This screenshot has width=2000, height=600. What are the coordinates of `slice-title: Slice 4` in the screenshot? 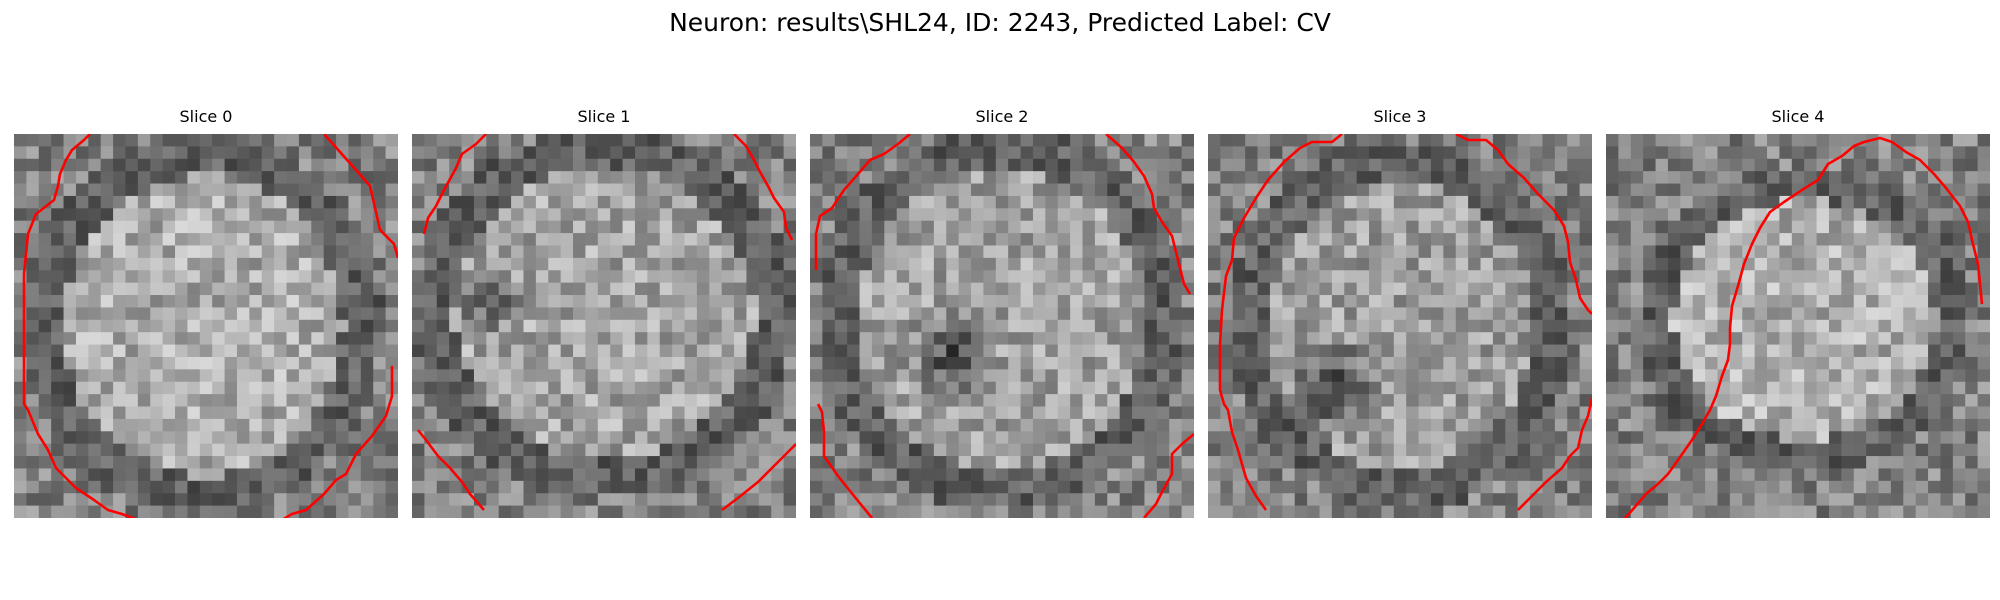 It's located at (1798, 116).